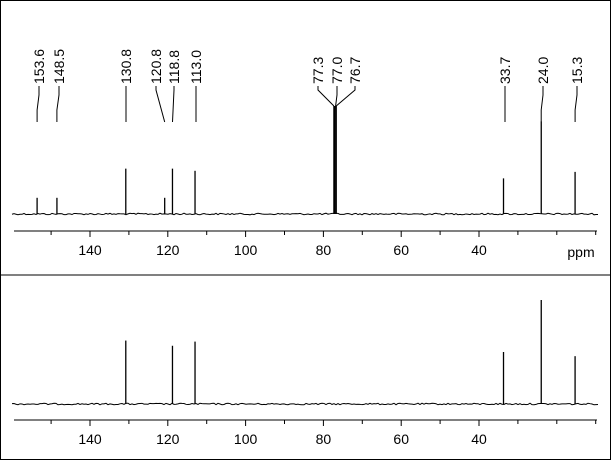 The width and height of the screenshot is (611, 460). I want to click on peak-label: 153.6, so click(39, 66).